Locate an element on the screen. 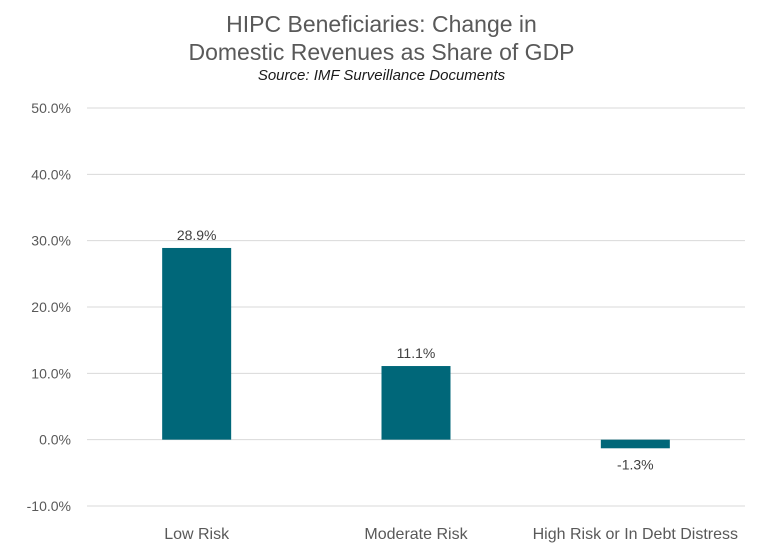 The height and width of the screenshot is (558, 763). data-label: 28.9% is located at coordinates (197, 235).